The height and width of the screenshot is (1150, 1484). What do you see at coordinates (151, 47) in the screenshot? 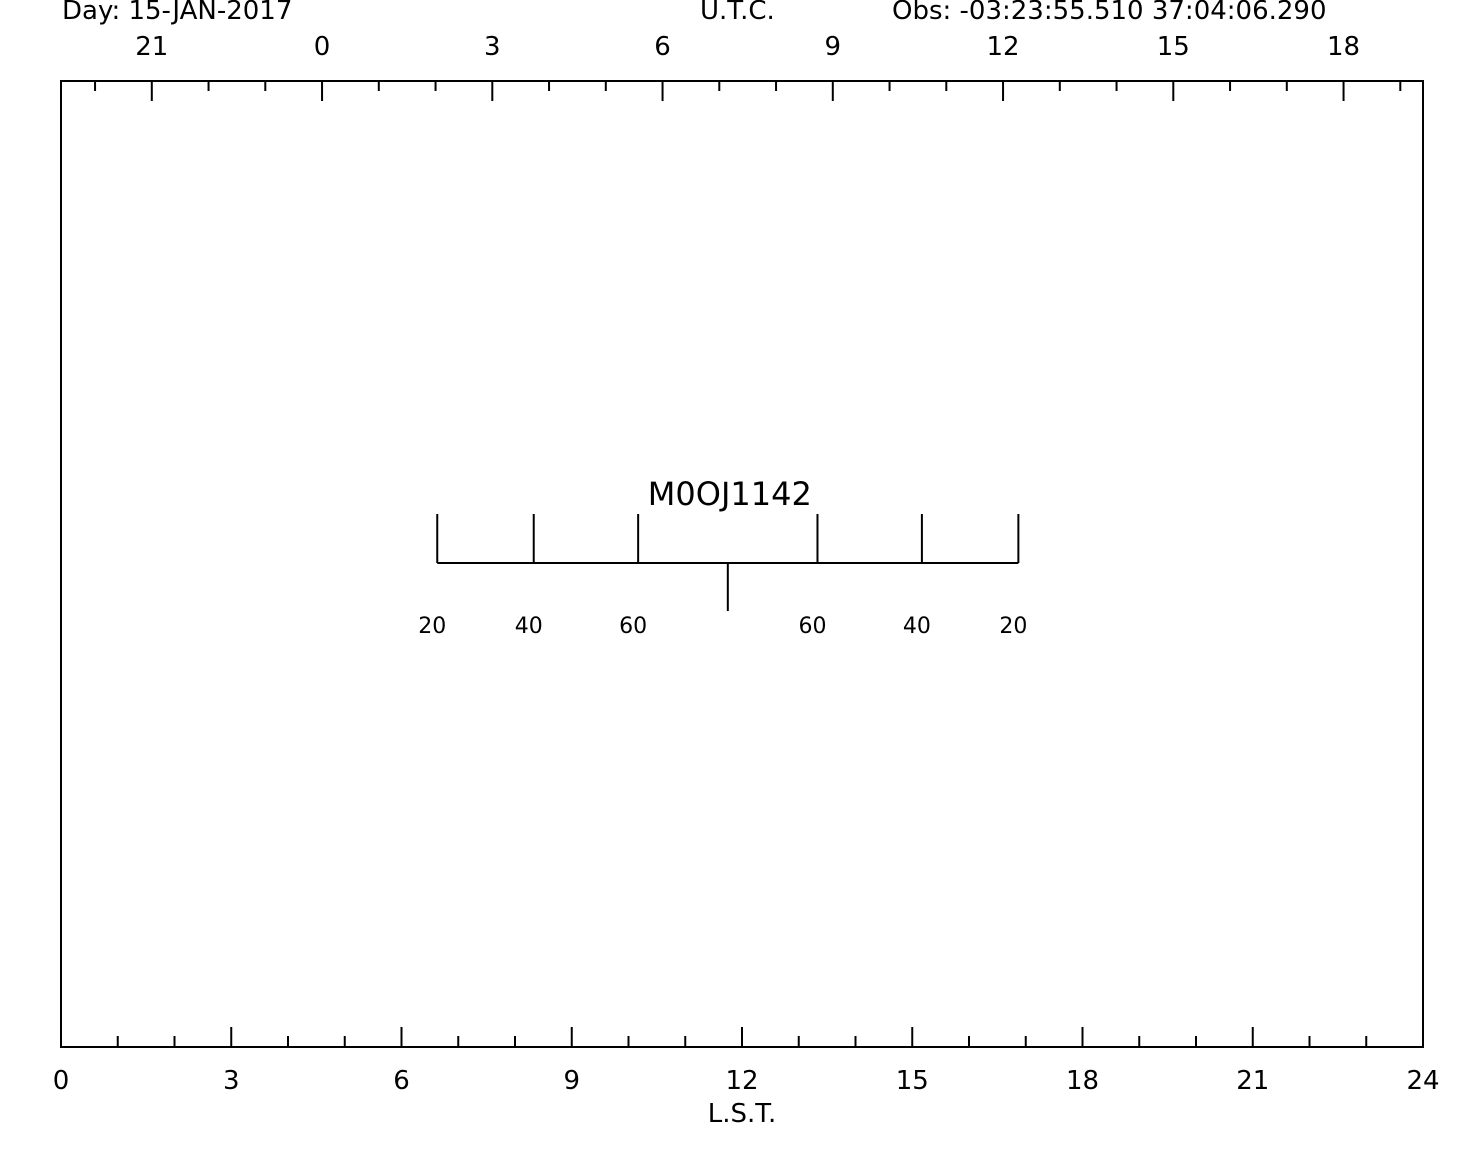
I see `top-tick-label: 21` at bounding box center [151, 47].